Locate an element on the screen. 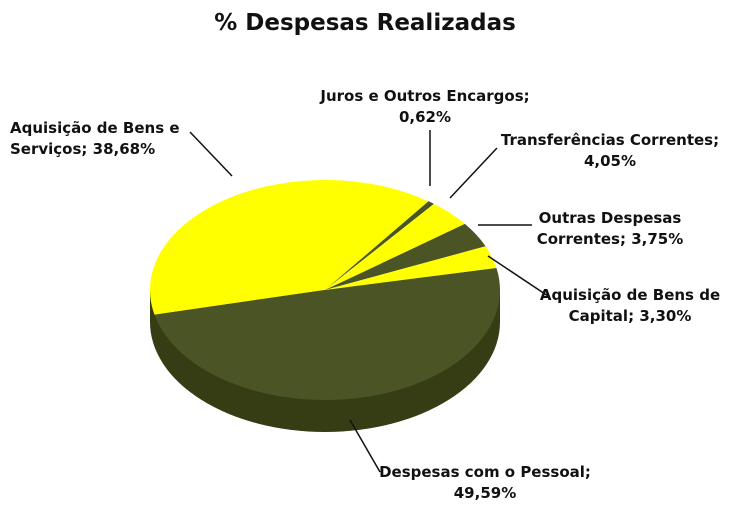 This screenshot has width=730, height=508. value-label: 3,75% is located at coordinates (657, 239).